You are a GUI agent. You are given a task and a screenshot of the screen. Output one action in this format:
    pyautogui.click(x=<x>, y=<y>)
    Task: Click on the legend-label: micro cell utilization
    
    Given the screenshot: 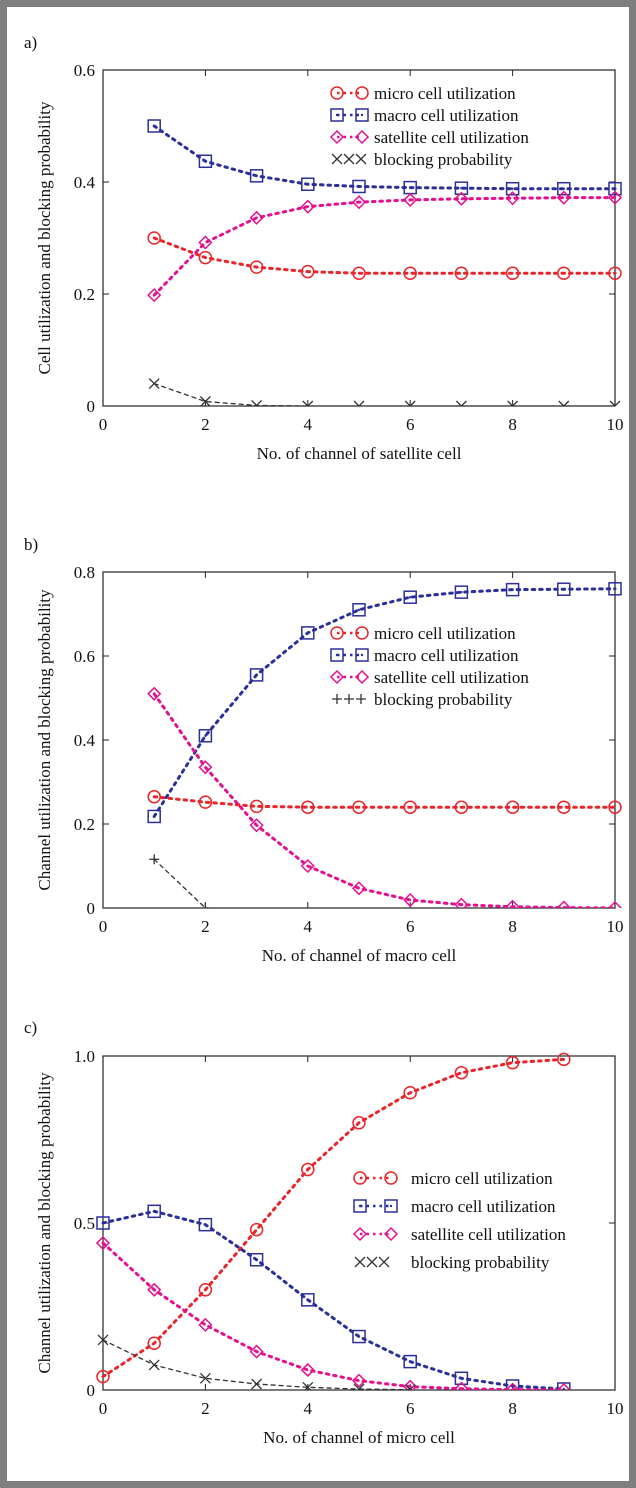 What is the action you would take?
    pyautogui.click(x=482, y=1178)
    